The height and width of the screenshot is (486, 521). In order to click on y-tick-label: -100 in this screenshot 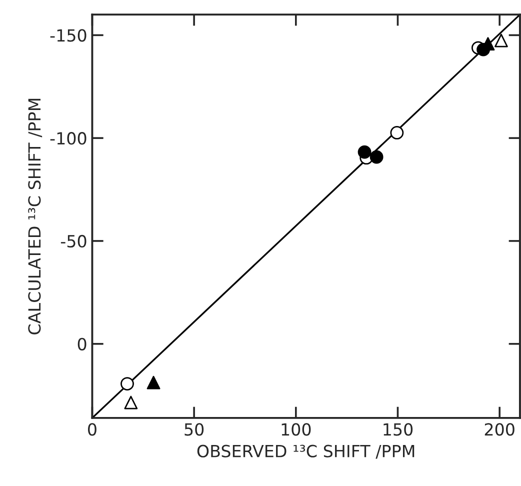, I will do `click(68, 138)`.